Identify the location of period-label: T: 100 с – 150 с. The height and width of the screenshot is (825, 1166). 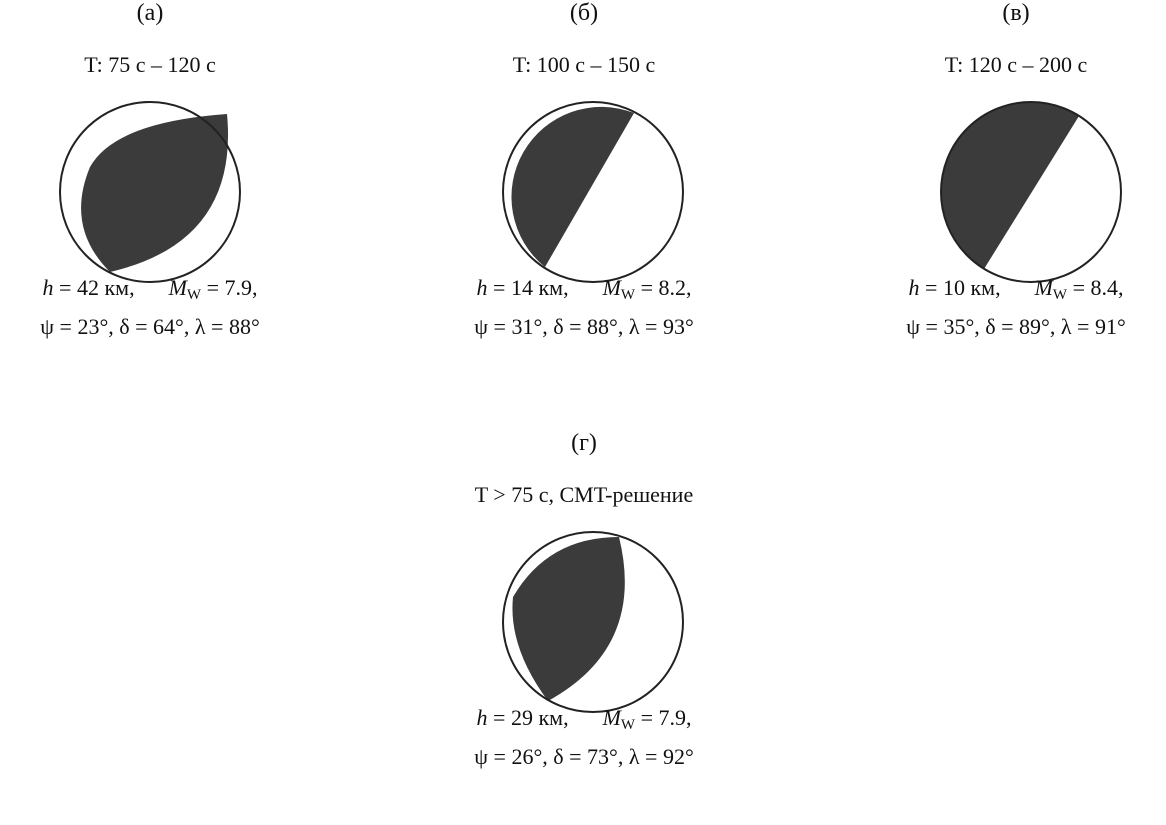
(584, 64).